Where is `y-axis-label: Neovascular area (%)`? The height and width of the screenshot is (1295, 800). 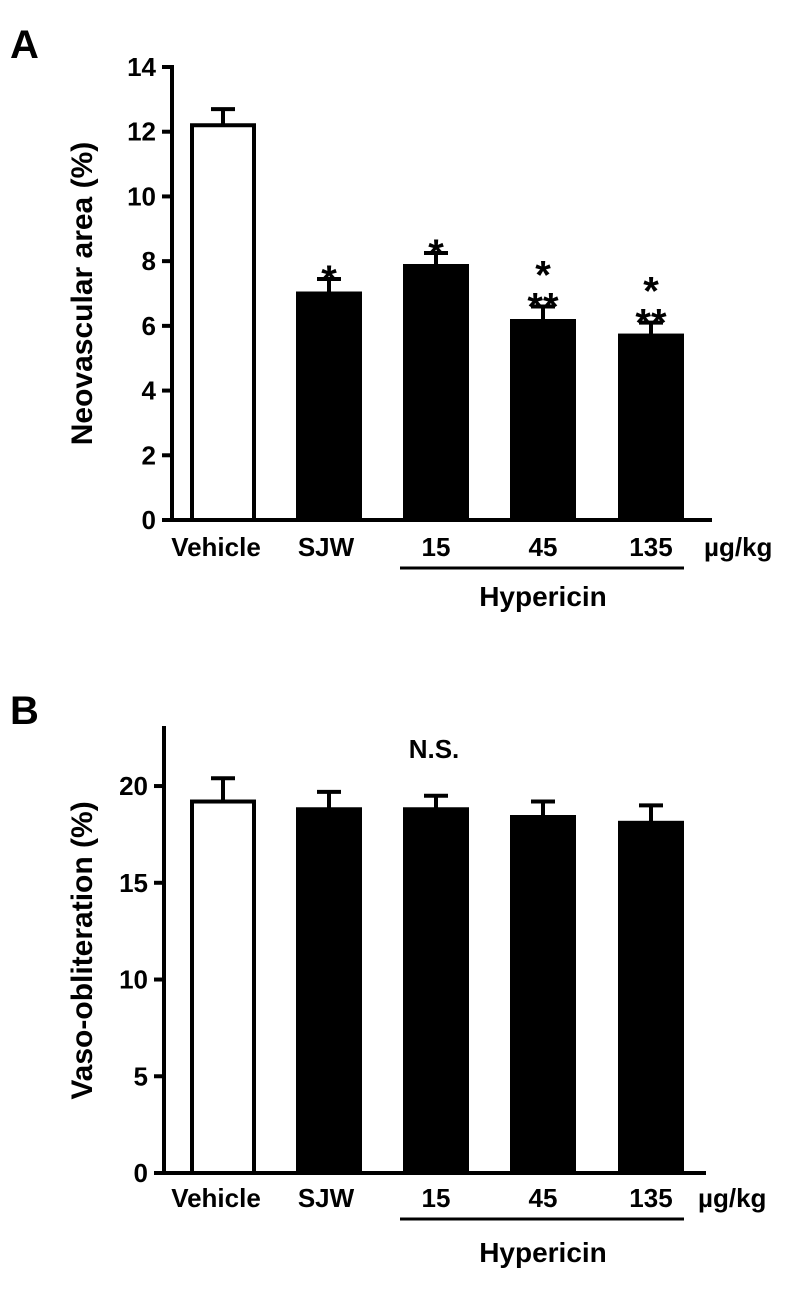 y-axis-label: Neovascular area (%) is located at coordinates (82, 294).